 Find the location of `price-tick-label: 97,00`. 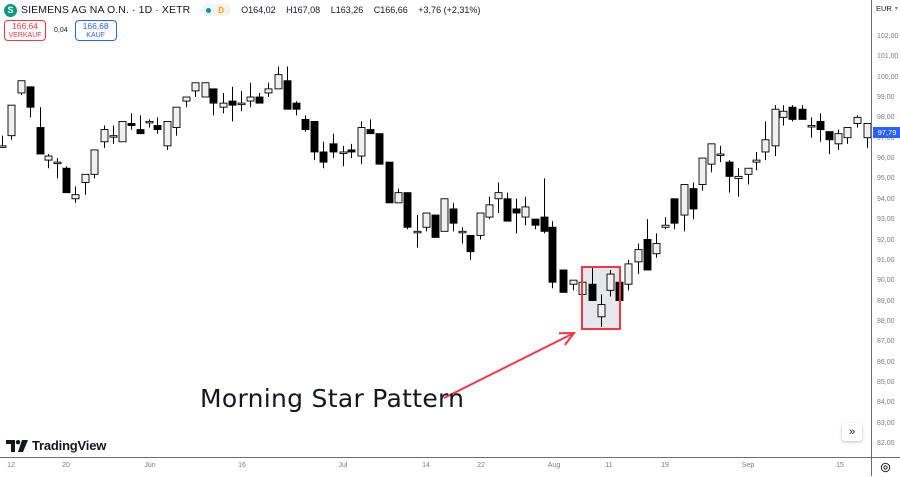

price-tick-label: 97,00 is located at coordinates (886, 138).